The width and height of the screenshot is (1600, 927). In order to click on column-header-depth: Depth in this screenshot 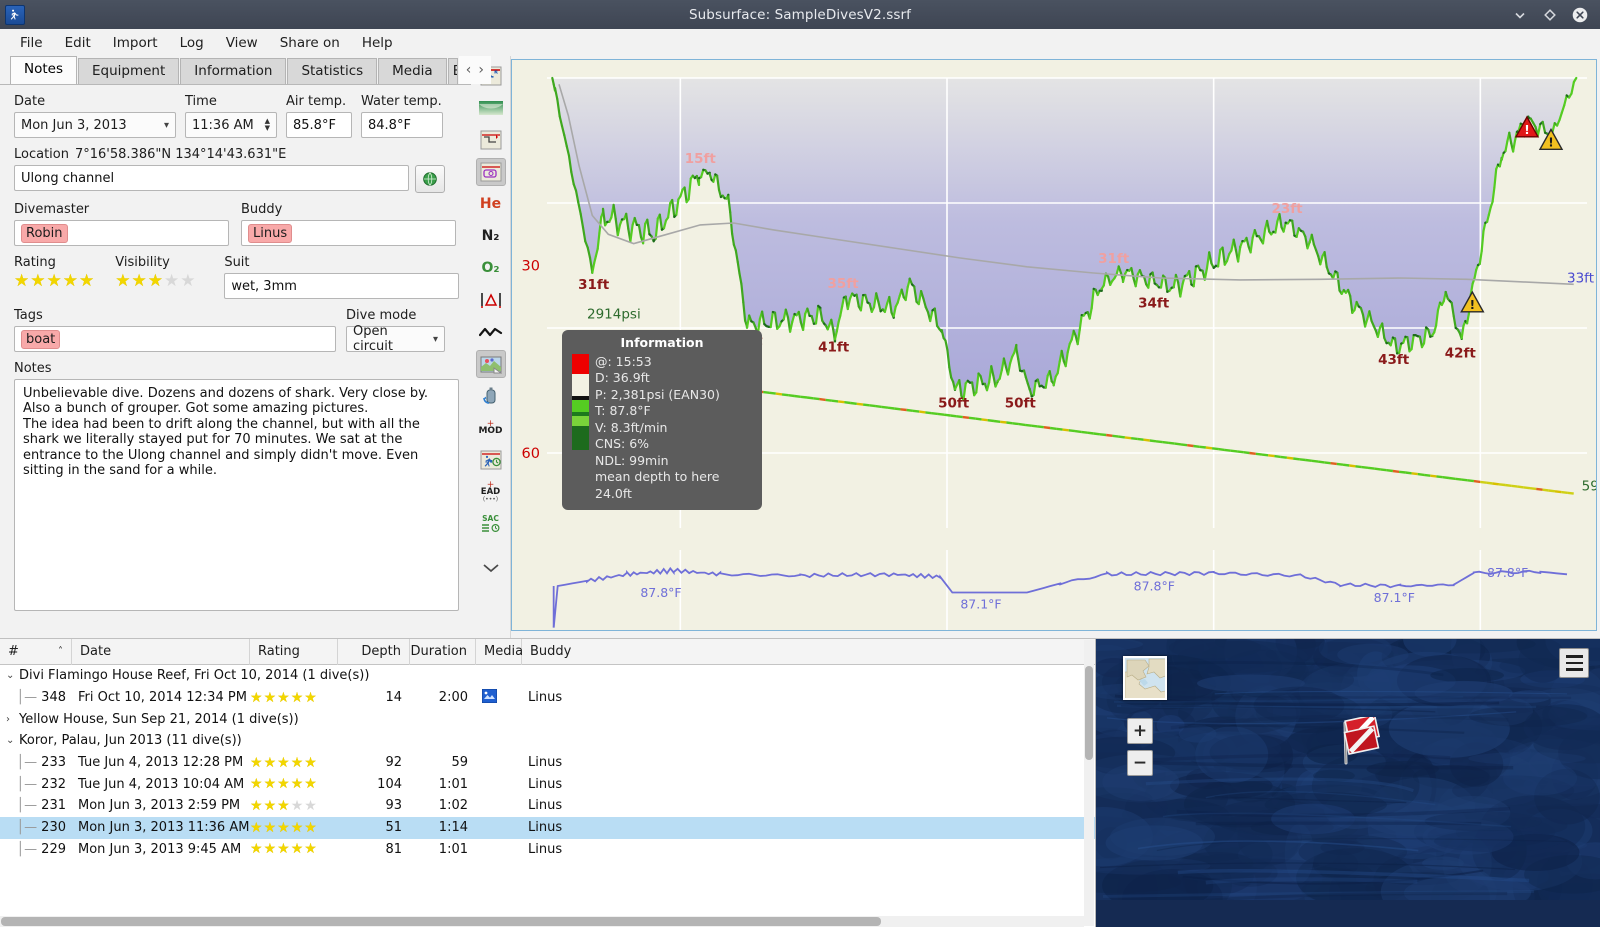, I will do `click(374, 652)`.